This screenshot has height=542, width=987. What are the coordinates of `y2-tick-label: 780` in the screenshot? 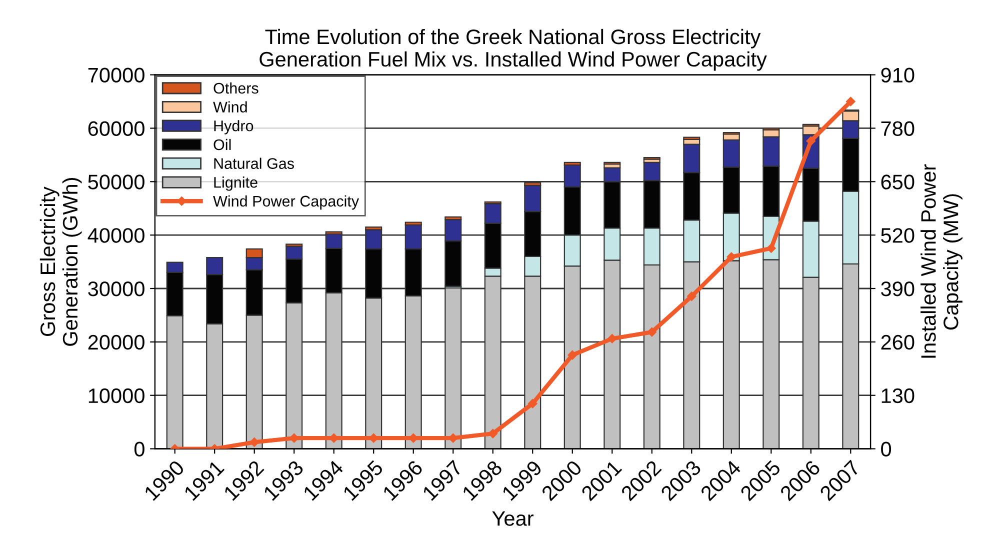 It's located at (897, 128).